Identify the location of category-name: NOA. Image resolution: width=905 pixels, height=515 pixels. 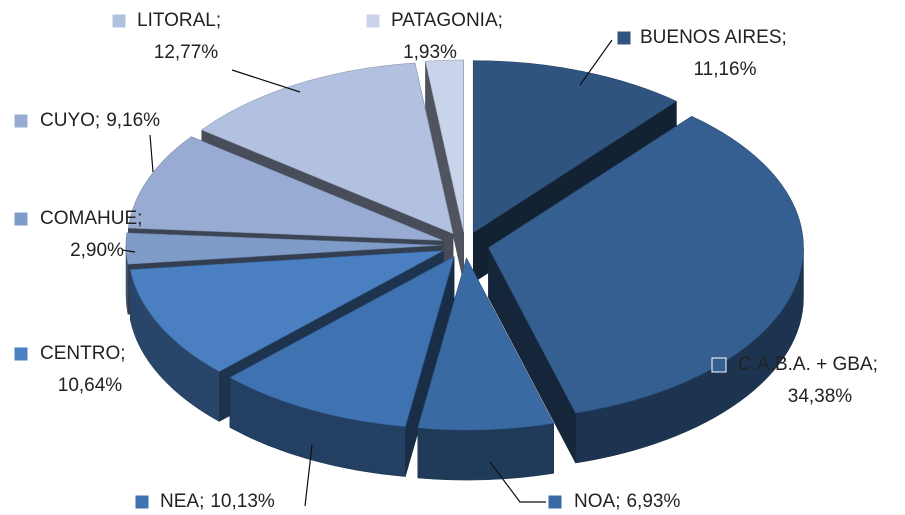
(595, 501).